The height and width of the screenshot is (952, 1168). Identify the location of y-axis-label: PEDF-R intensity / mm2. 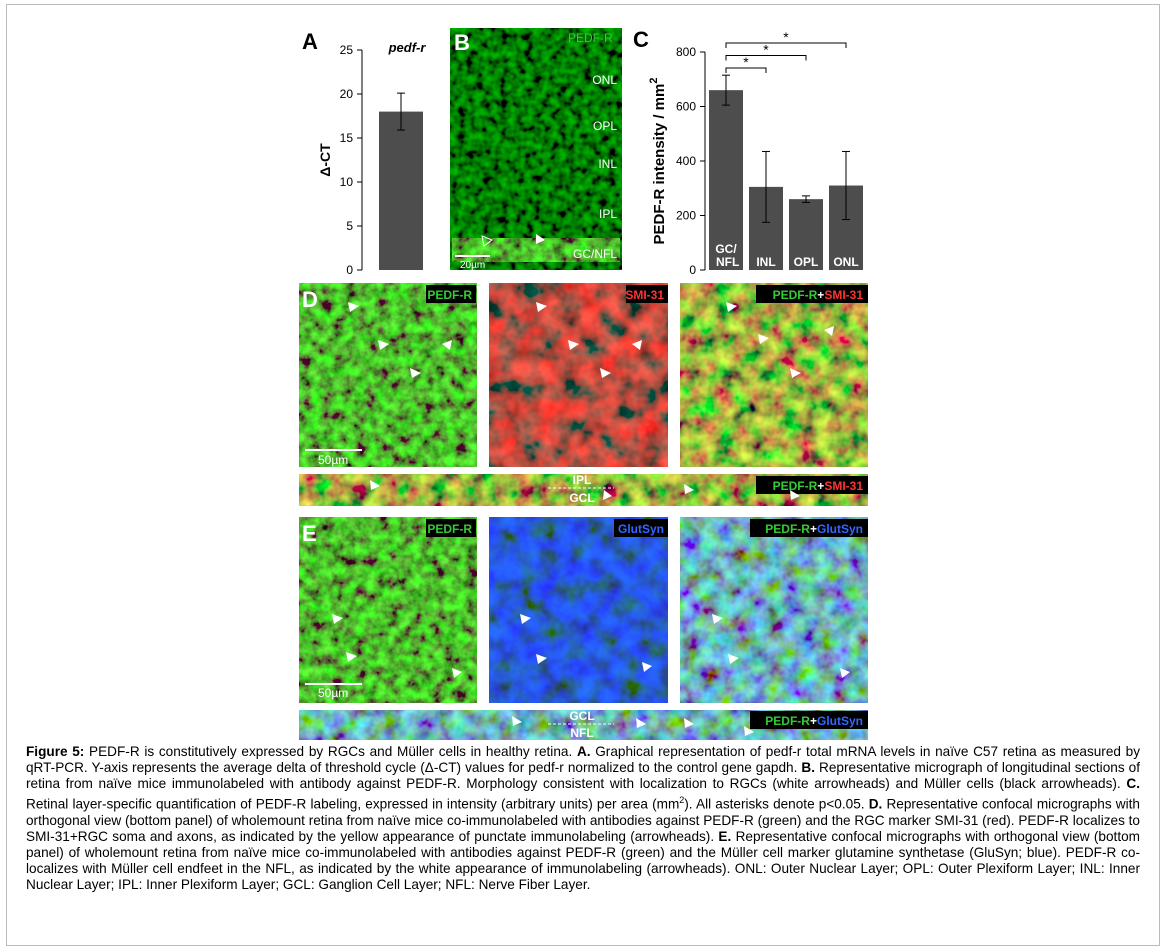
(658, 161).